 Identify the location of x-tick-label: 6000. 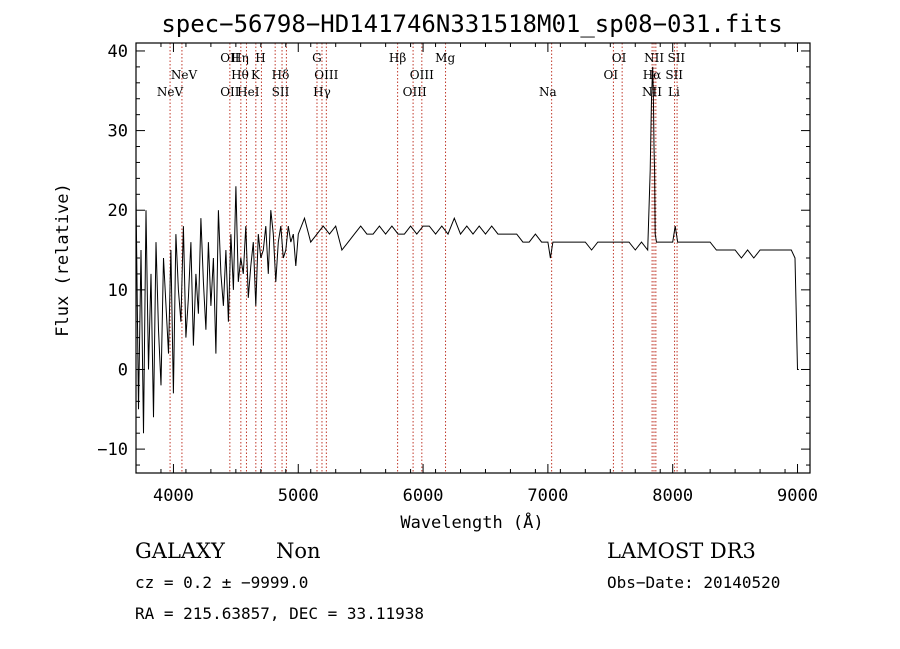
(423, 496).